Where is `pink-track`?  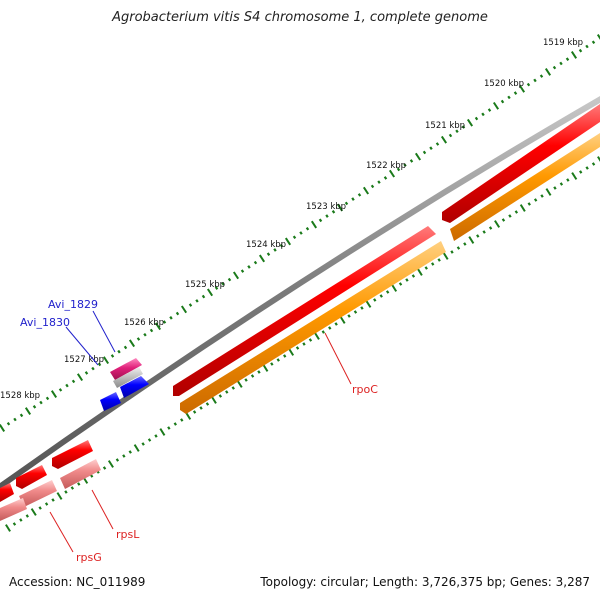
pink-track is located at coordinates (50, 490).